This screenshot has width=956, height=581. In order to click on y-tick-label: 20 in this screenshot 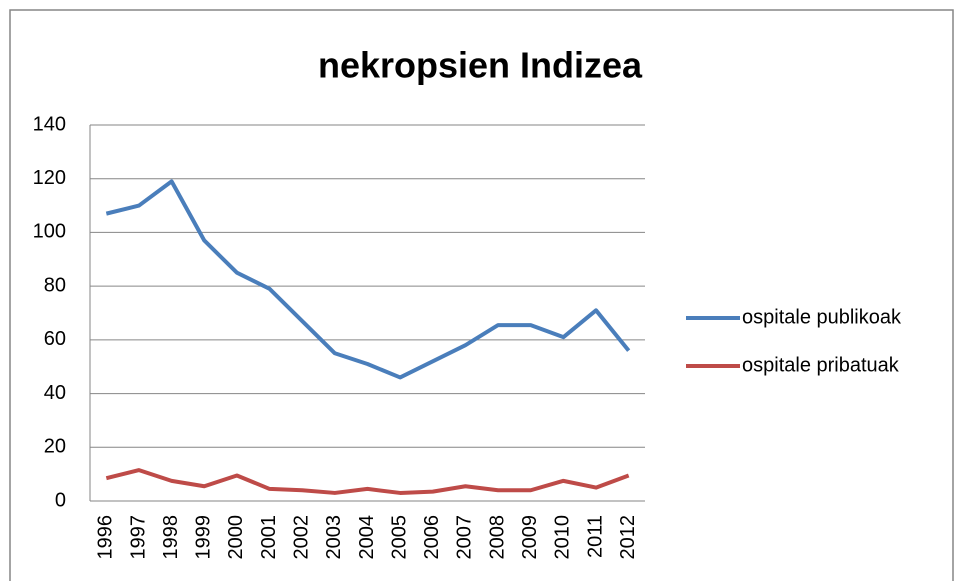, I will do `click(55, 447)`.